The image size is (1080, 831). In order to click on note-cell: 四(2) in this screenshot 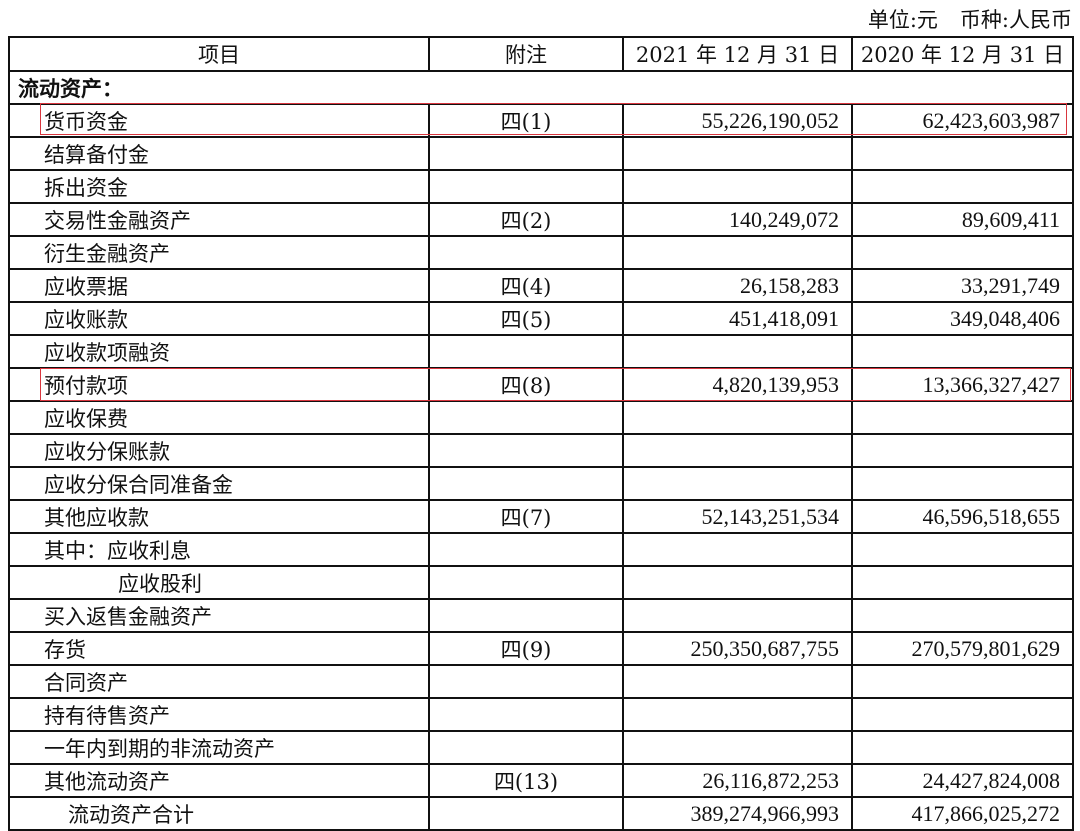, I will do `click(526, 219)`.